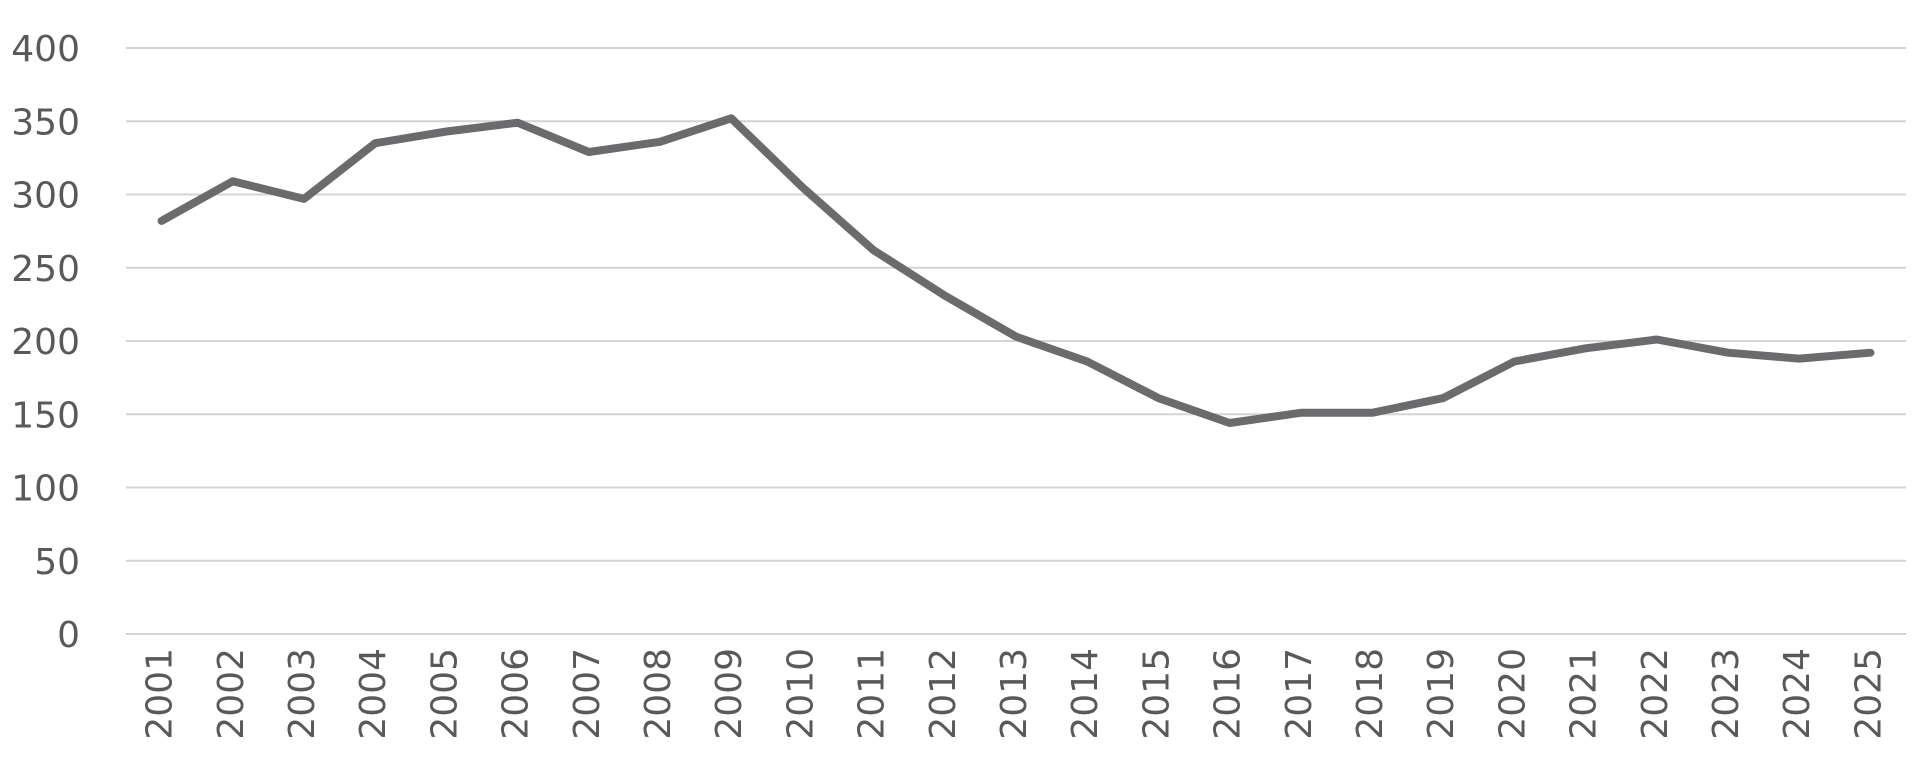 Image resolution: width=1920 pixels, height=772 pixels. What do you see at coordinates (800, 694) in the screenshot?
I see `x-tick-label: 2010` at bounding box center [800, 694].